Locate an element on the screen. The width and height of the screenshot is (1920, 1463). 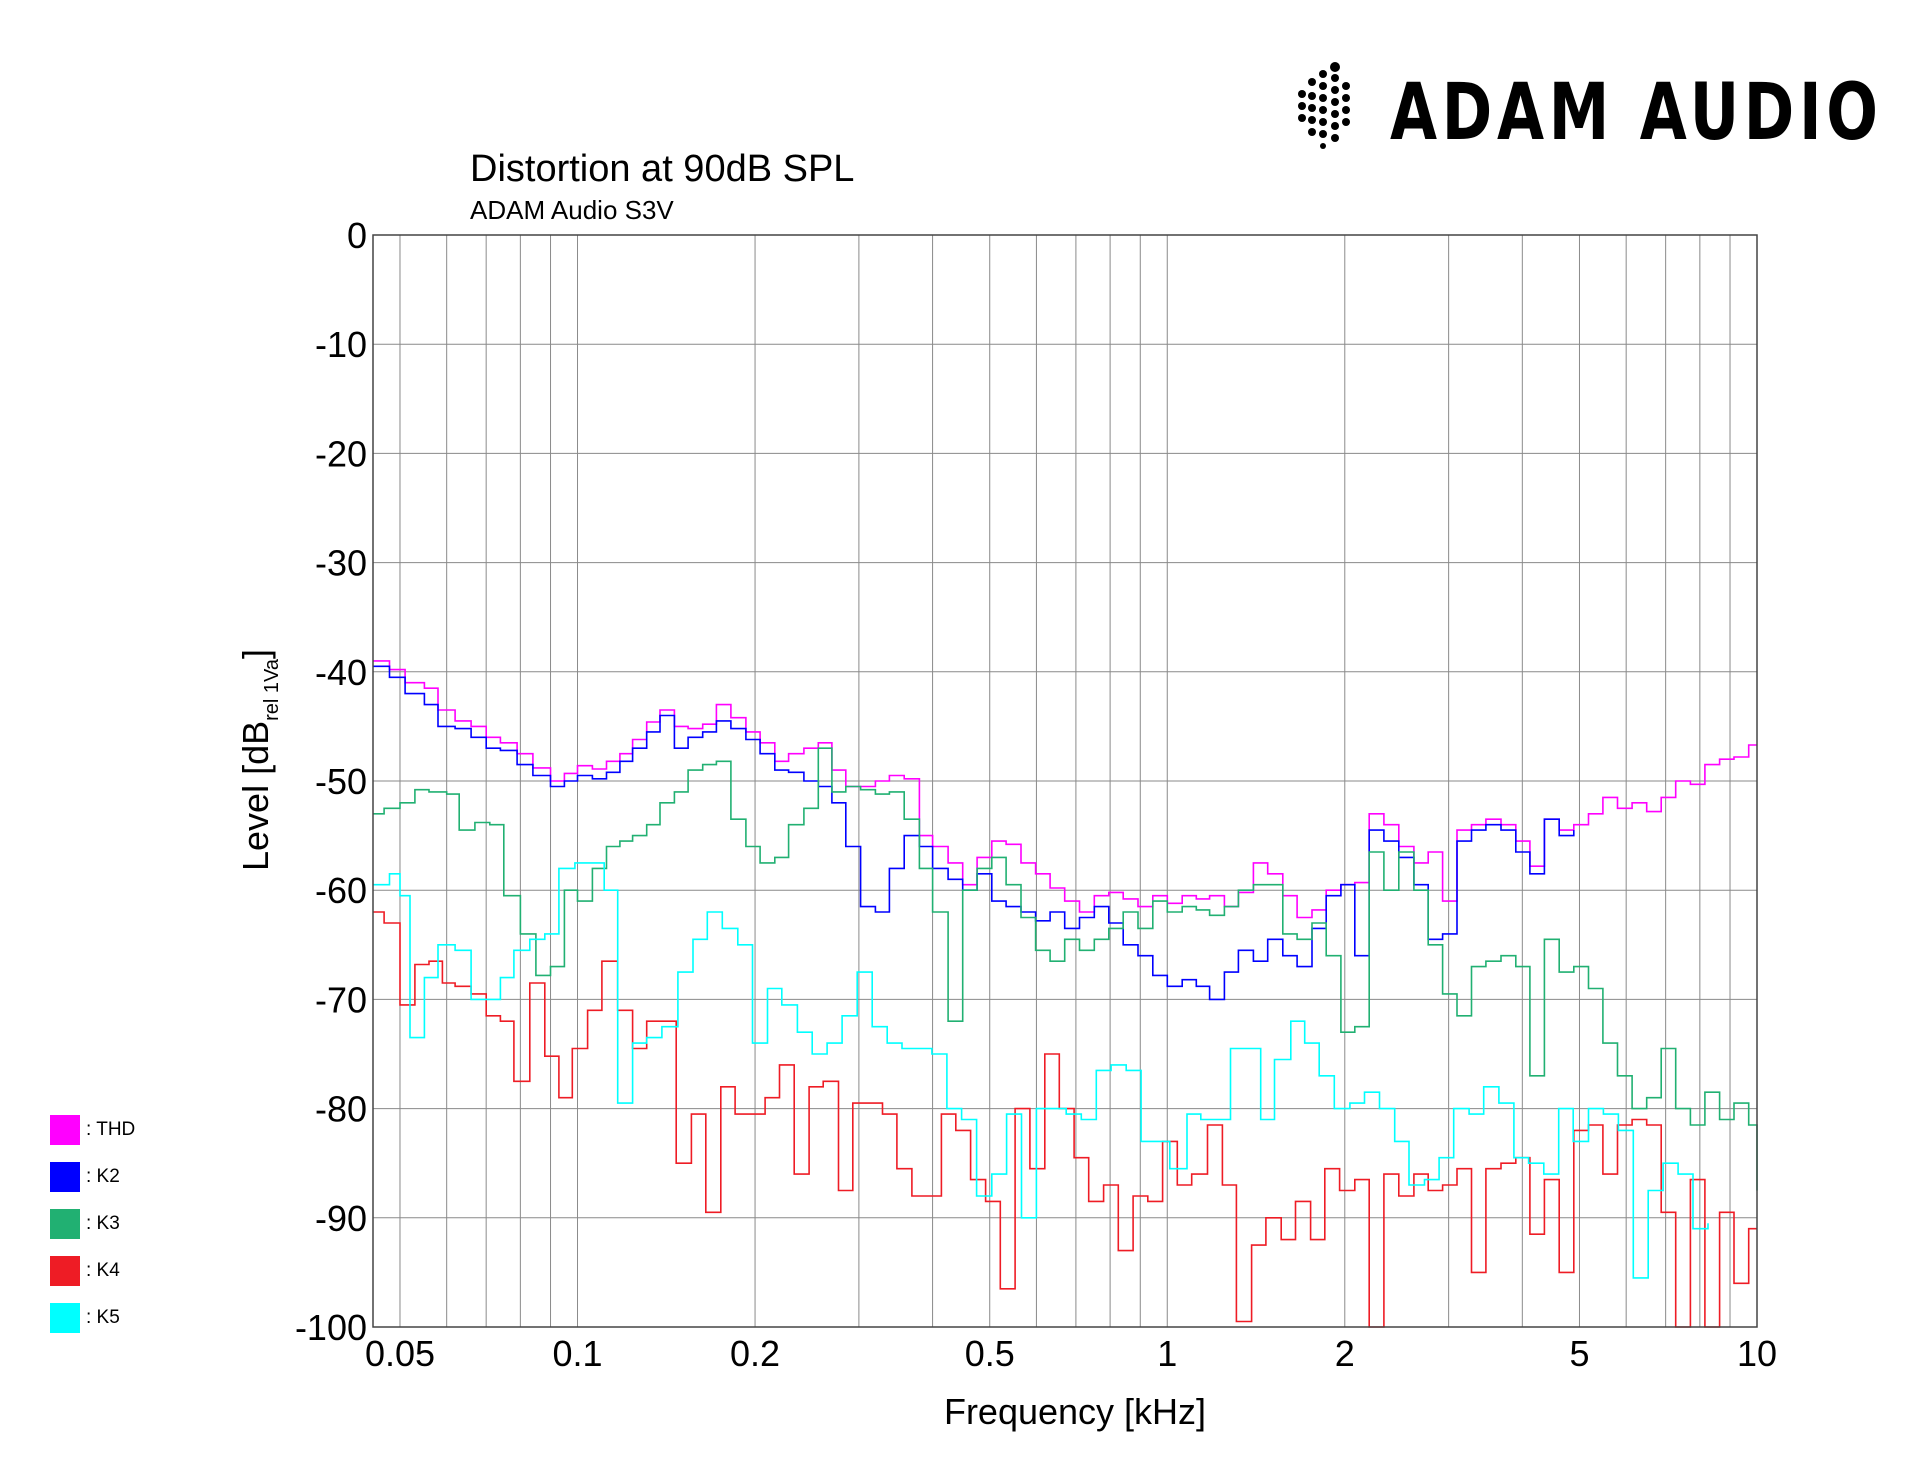
legend-label: : THD is located at coordinates (111, 1129).